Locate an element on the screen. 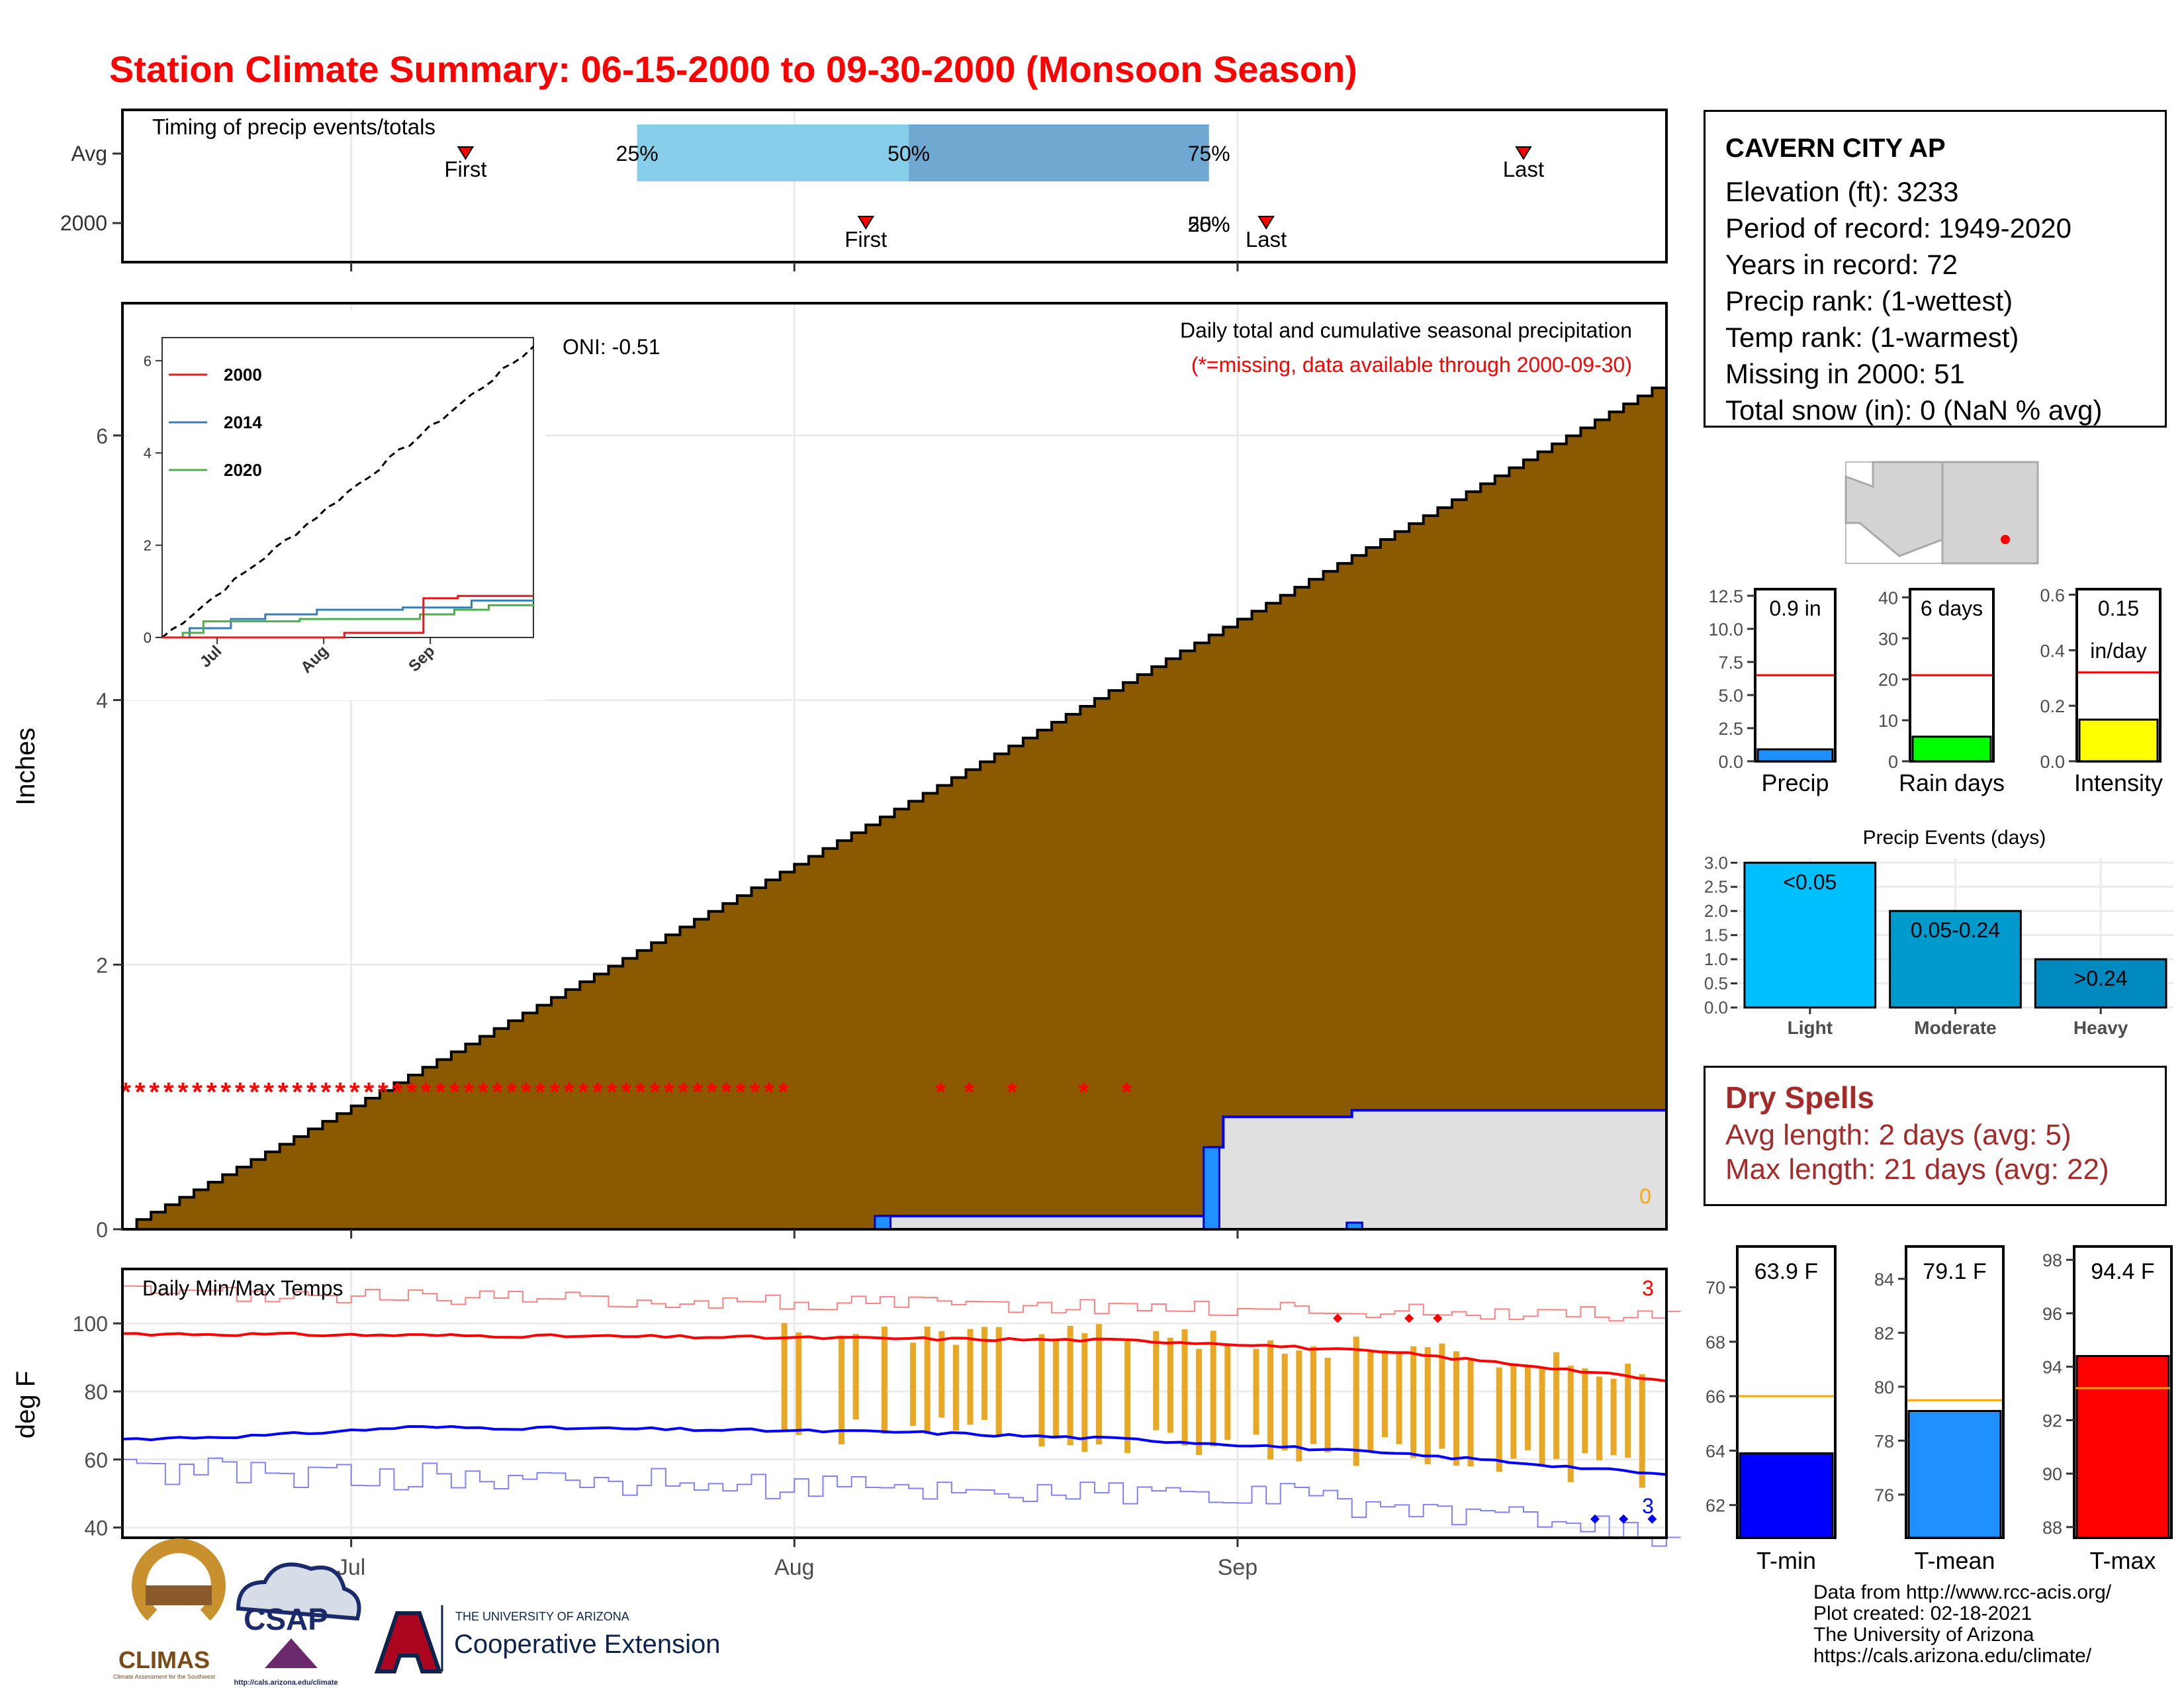 This screenshot has height=1688, width=2184. station-name: CAVERN CITY AP is located at coordinates (1835, 148).